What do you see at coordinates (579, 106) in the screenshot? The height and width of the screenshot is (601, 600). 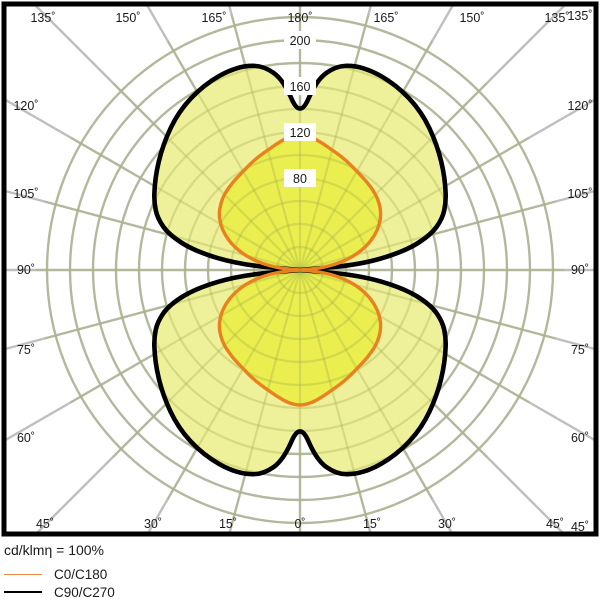 I see `angle-label-right-1: 120˚` at bounding box center [579, 106].